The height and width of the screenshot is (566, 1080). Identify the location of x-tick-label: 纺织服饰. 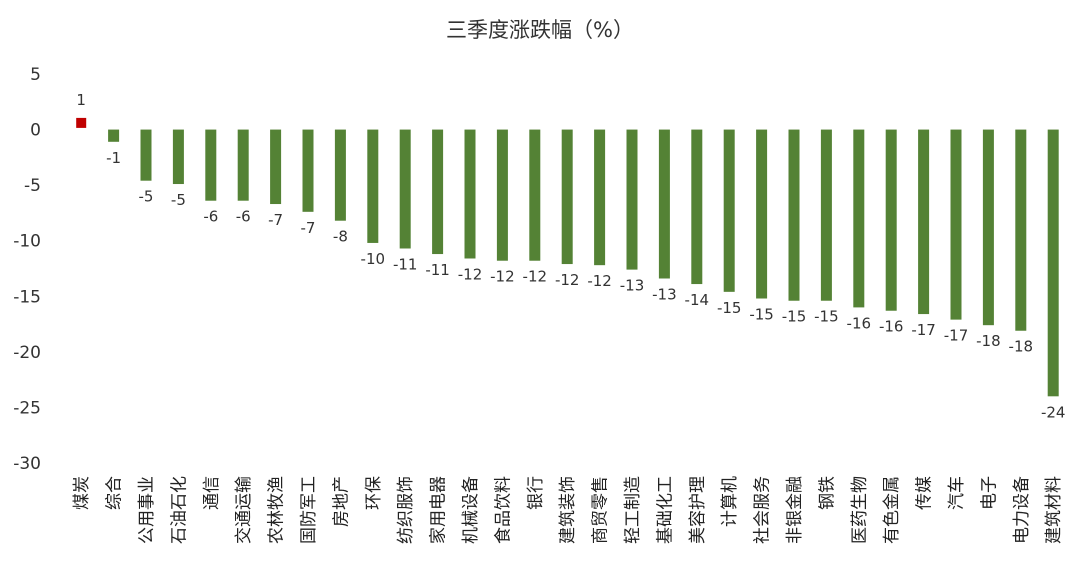
(406, 510).